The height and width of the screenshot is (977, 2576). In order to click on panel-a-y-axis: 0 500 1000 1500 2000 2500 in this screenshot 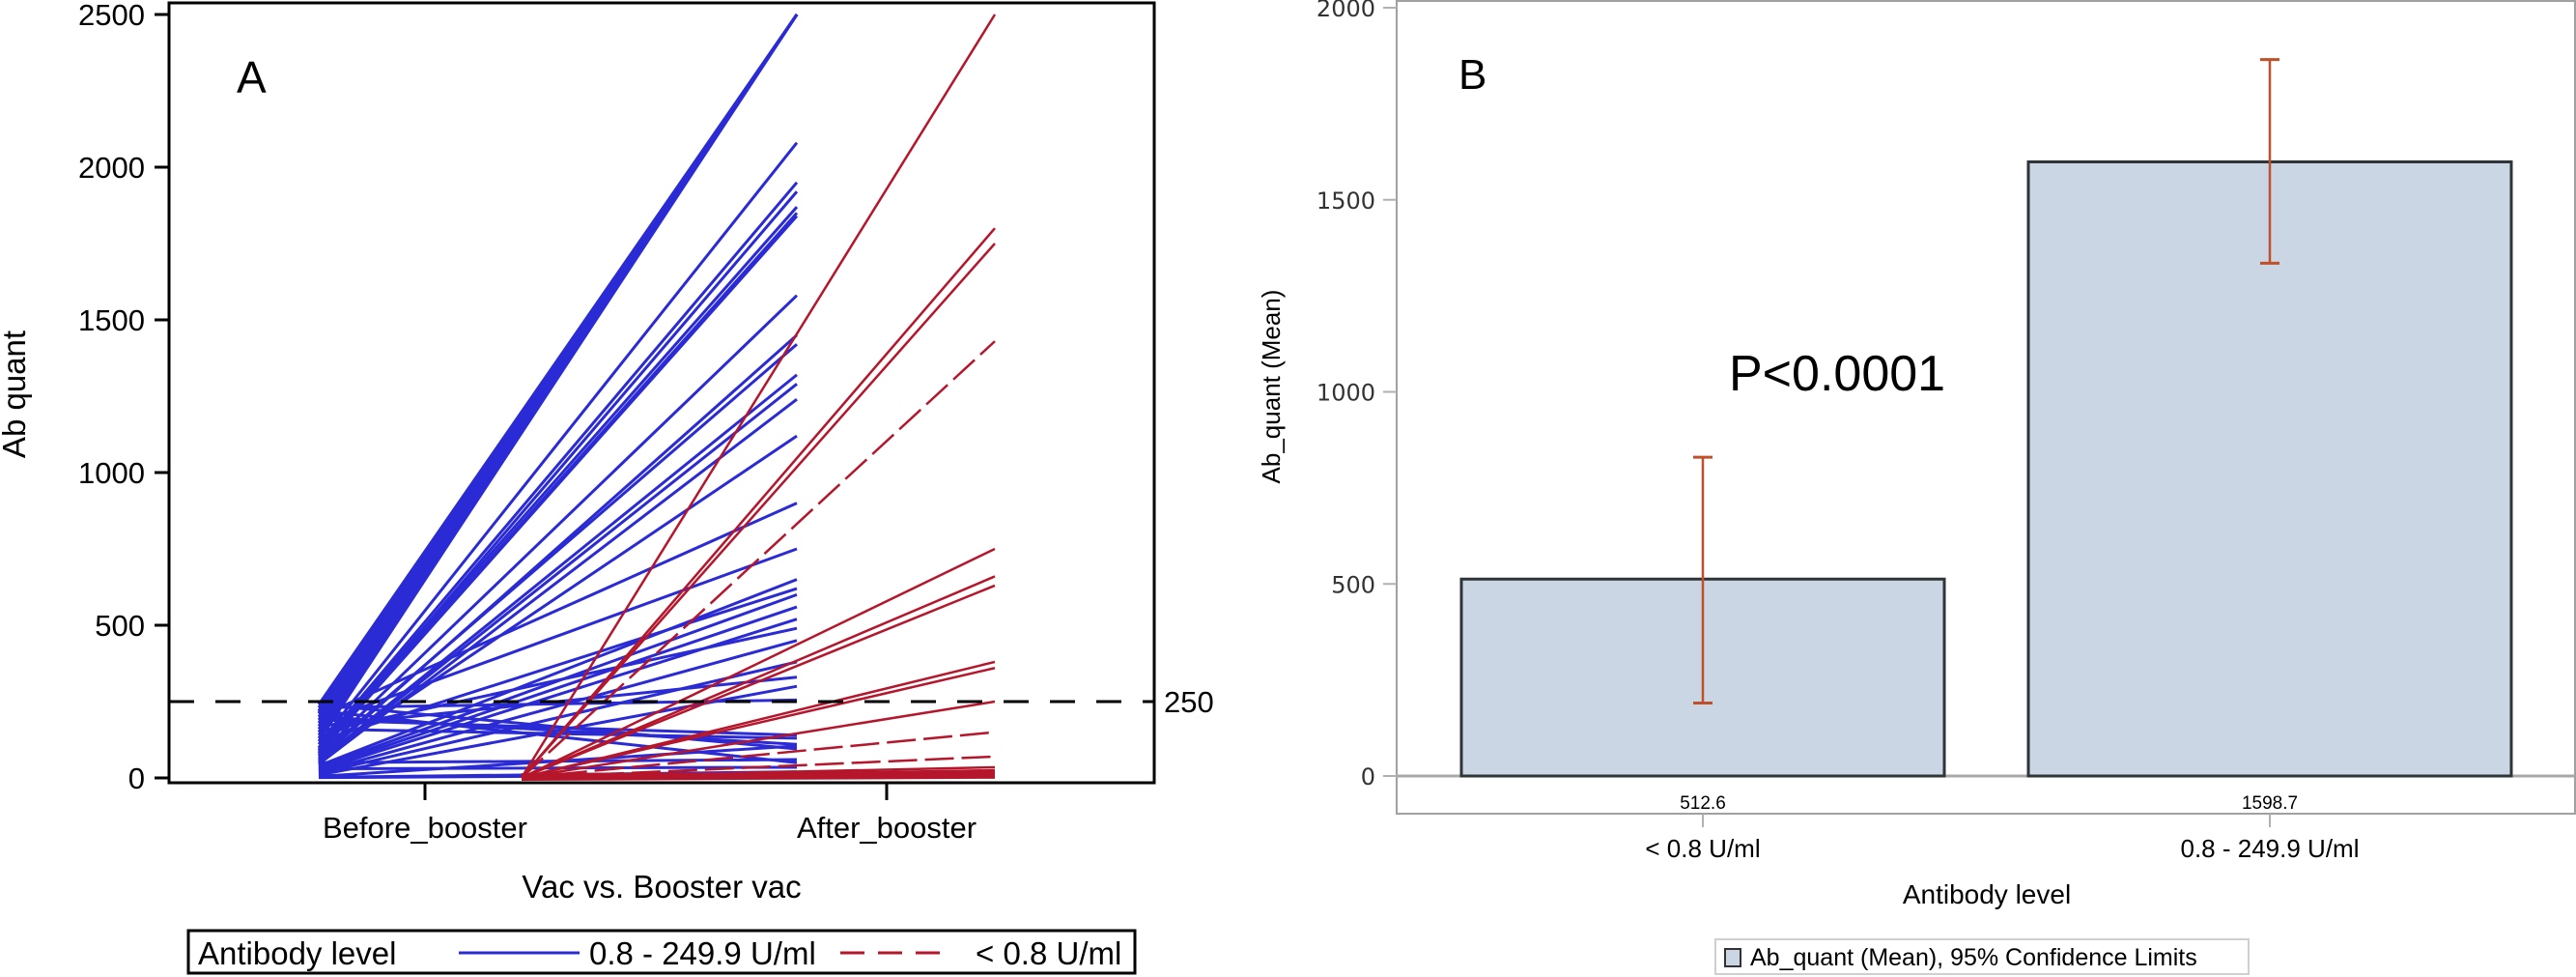, I will do `click(123, 397)`.